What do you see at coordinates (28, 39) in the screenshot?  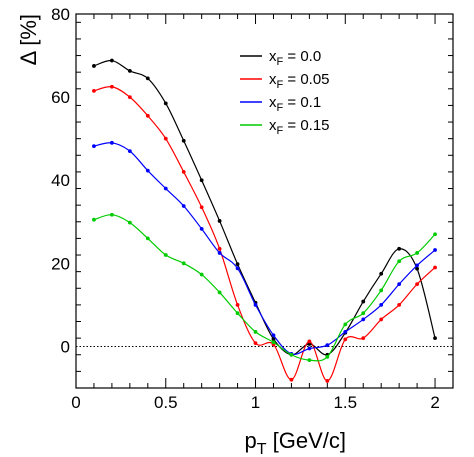 I see `y-axis-title: Δ [%]` at bounding box center [28, 39].